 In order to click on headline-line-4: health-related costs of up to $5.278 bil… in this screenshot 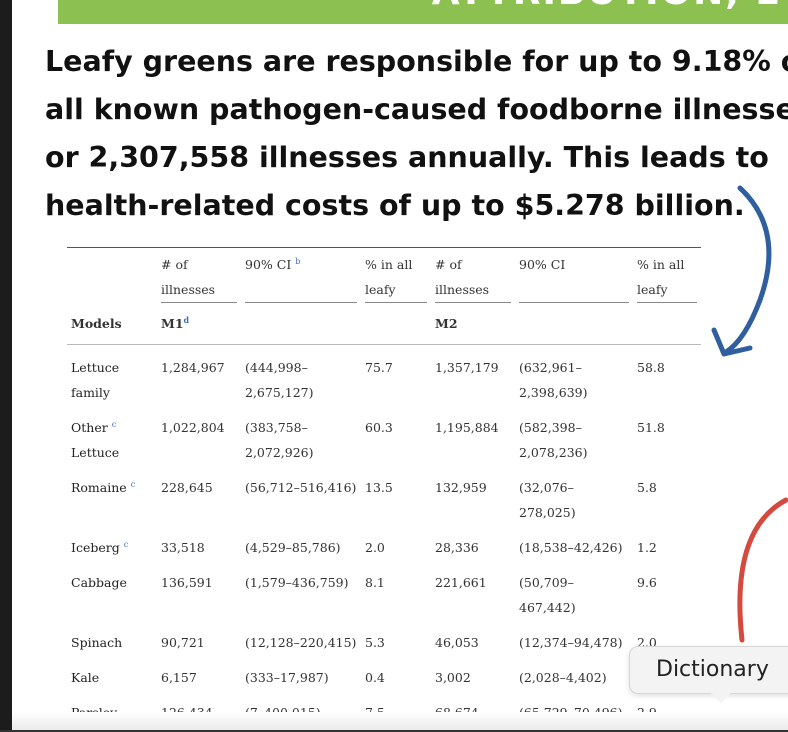, I will do `click(395, 205)`.